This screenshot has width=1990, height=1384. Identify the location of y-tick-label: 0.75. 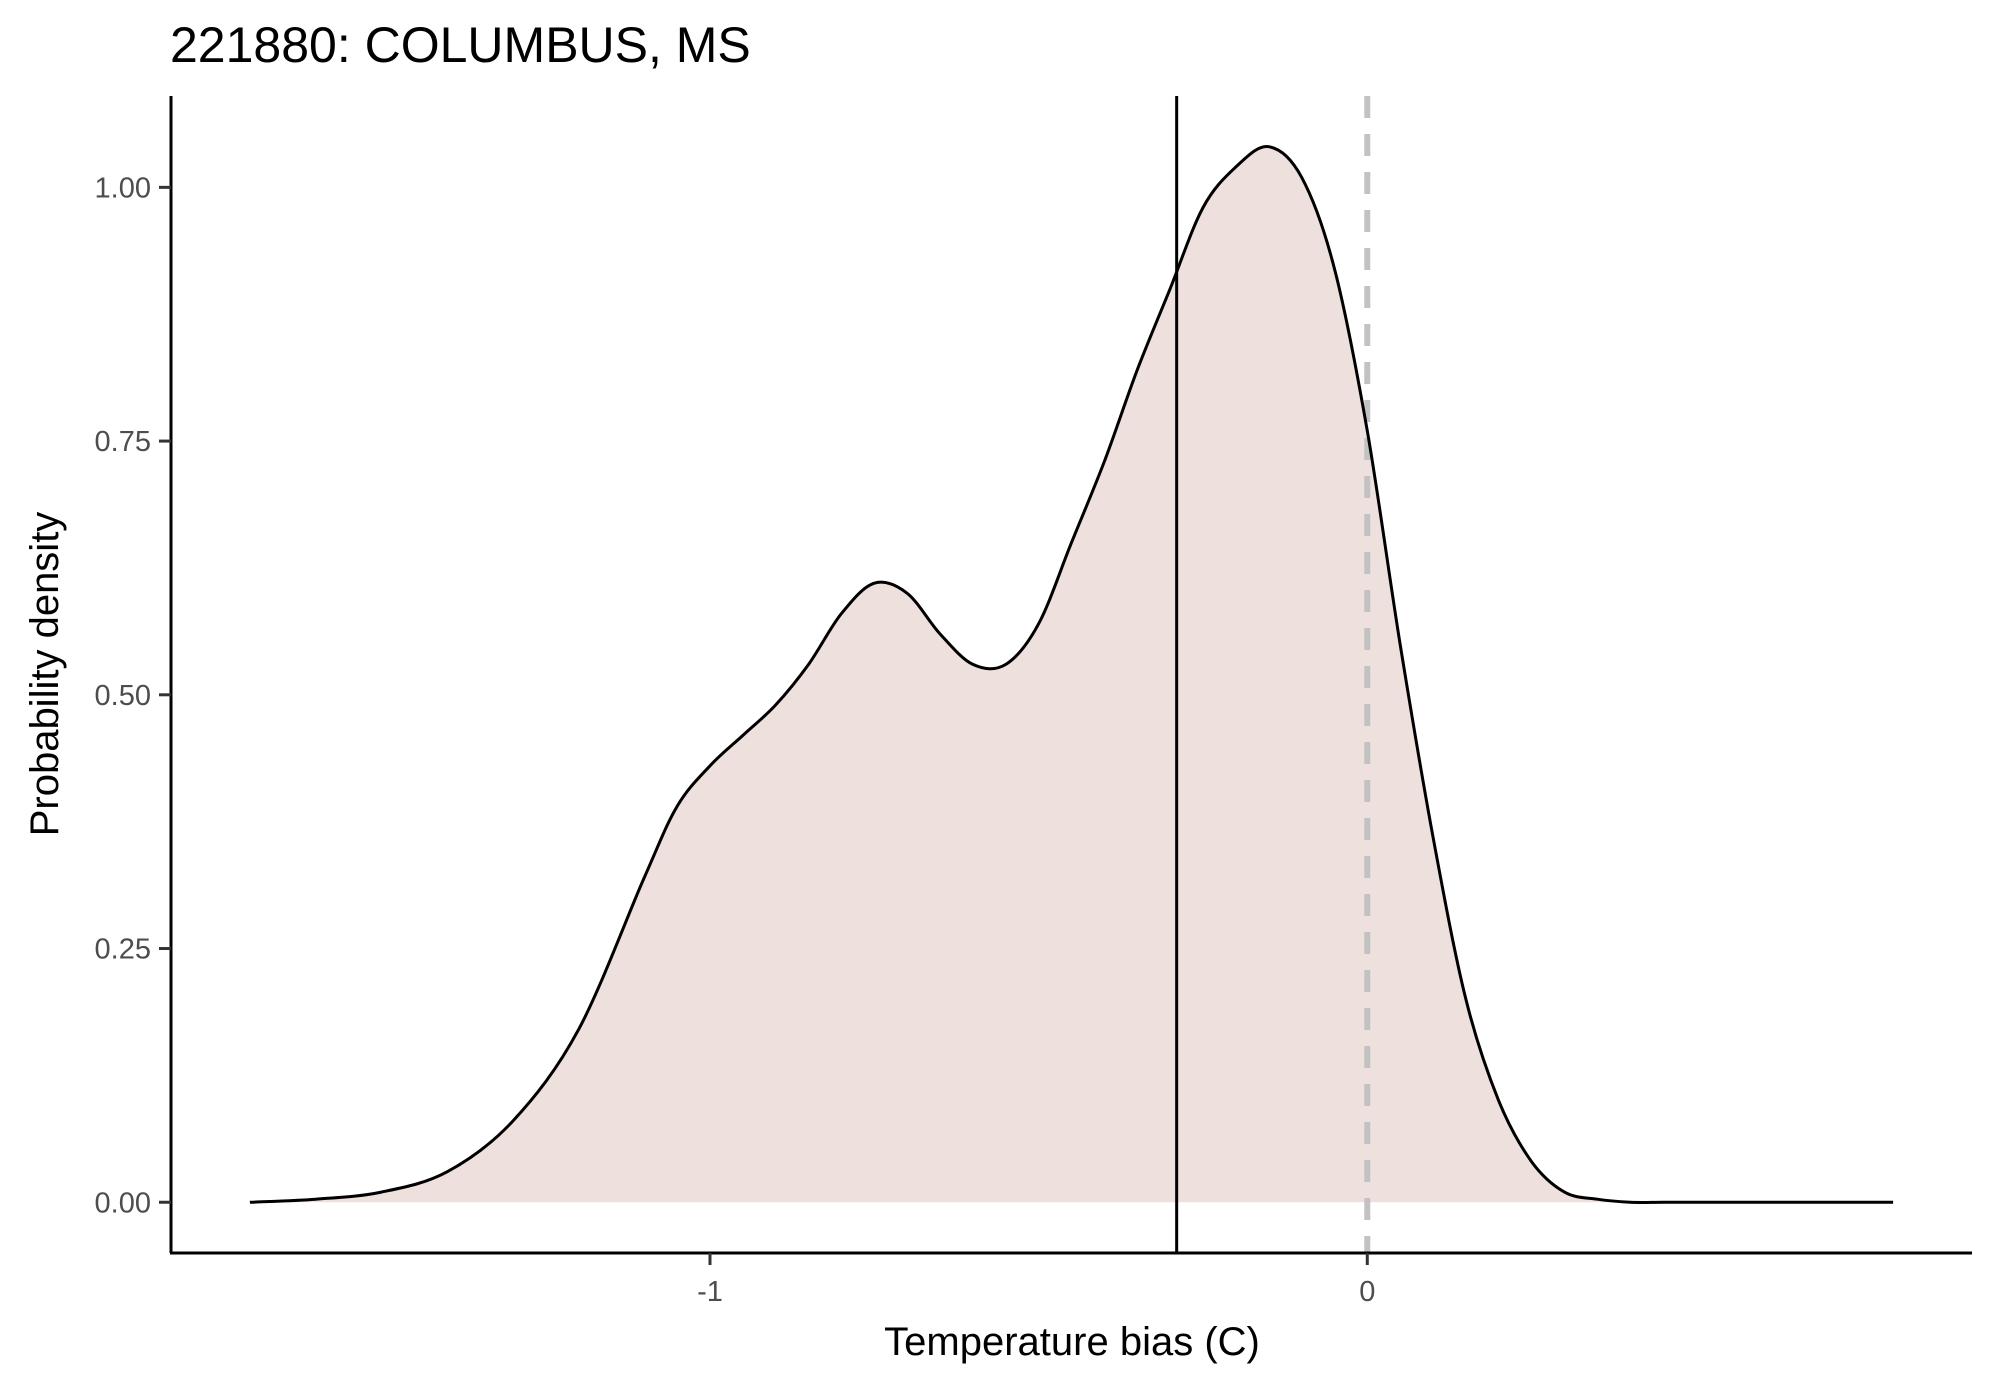
(123, 442).